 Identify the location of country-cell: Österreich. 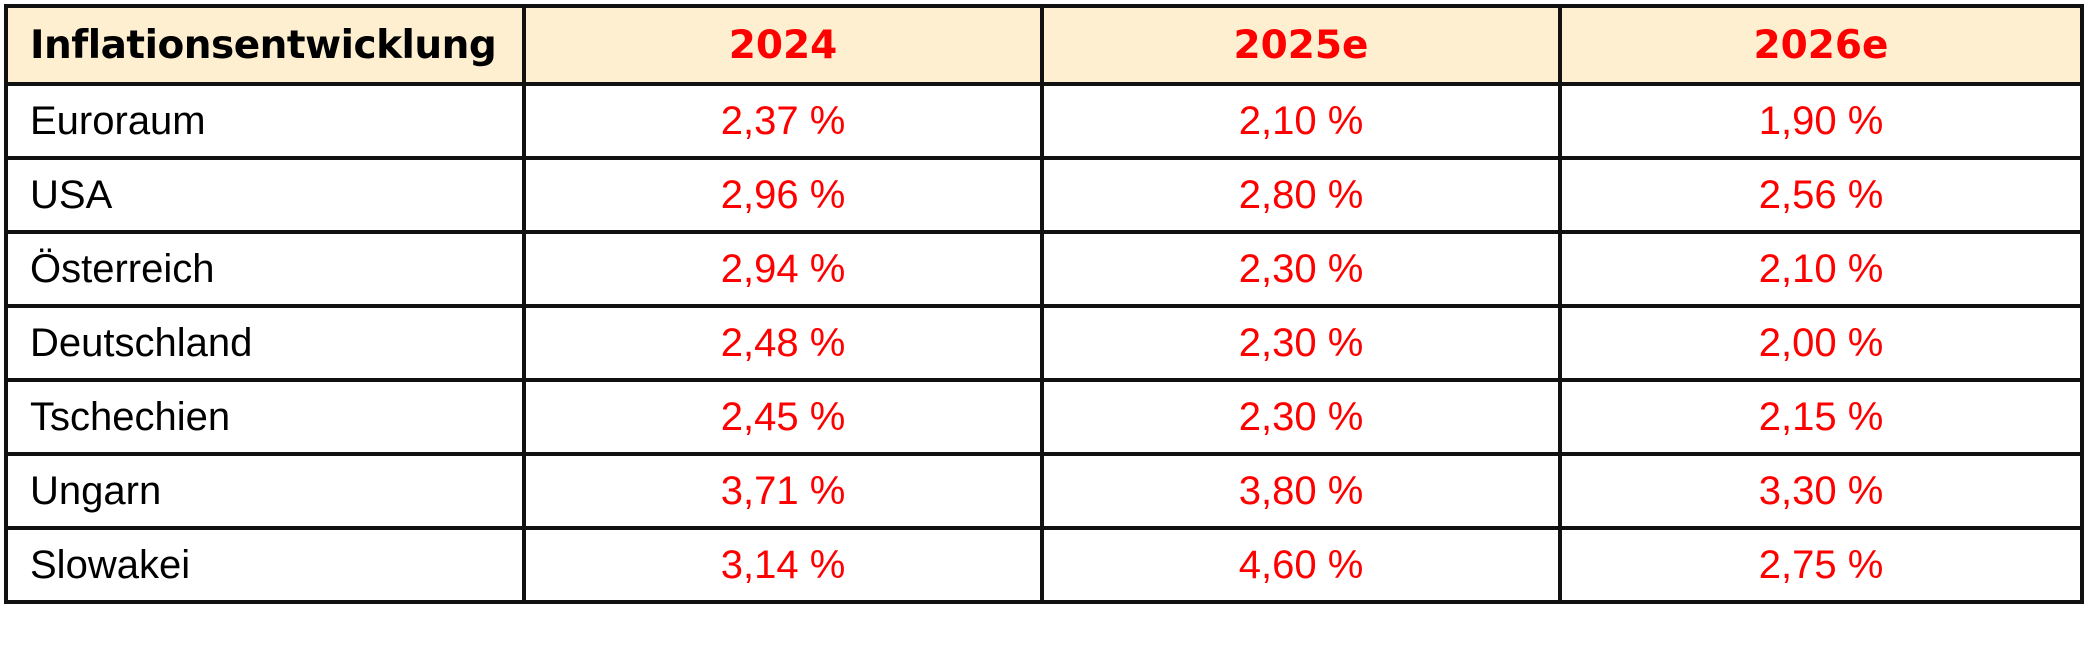
(265, 269).